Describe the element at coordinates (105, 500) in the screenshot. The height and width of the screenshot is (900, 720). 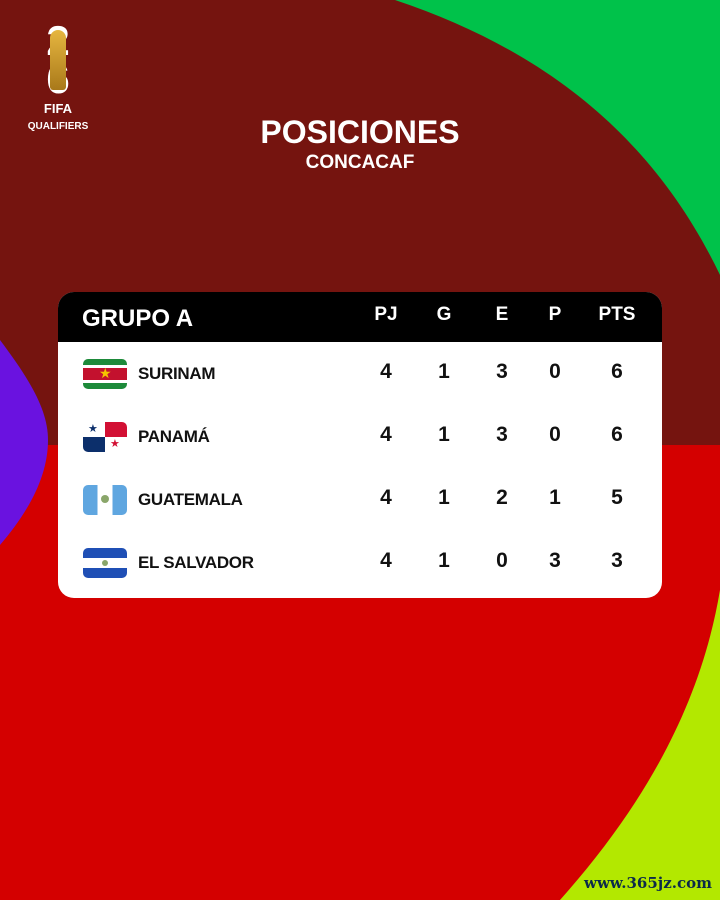
I see `guatemala-flag-icon` at that location.